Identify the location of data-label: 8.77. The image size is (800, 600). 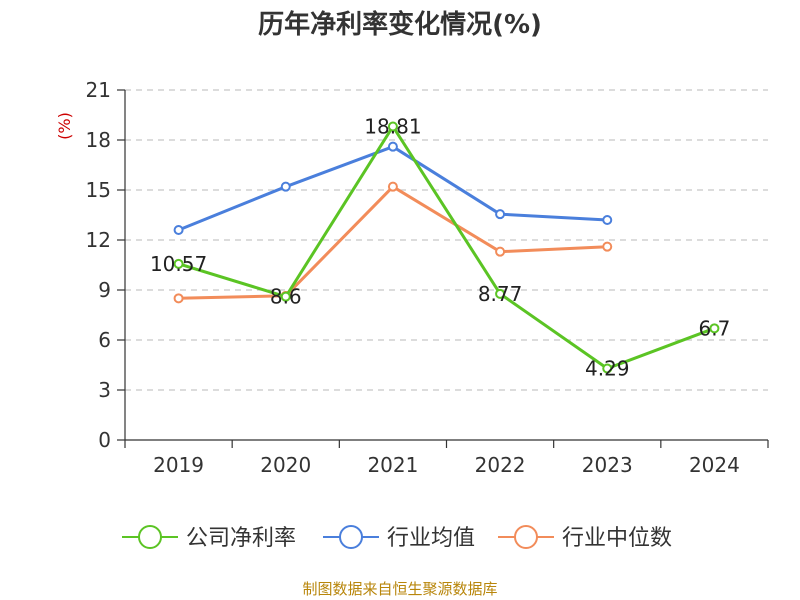
(500, 294).